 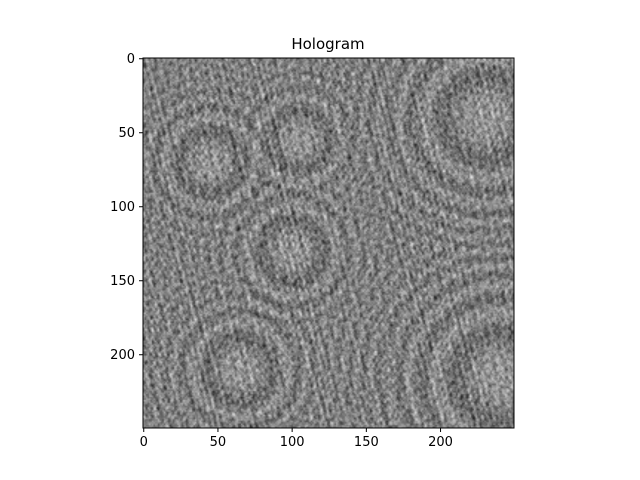 I want to click on y-tick-label: 0, so click(x=131, y=59).